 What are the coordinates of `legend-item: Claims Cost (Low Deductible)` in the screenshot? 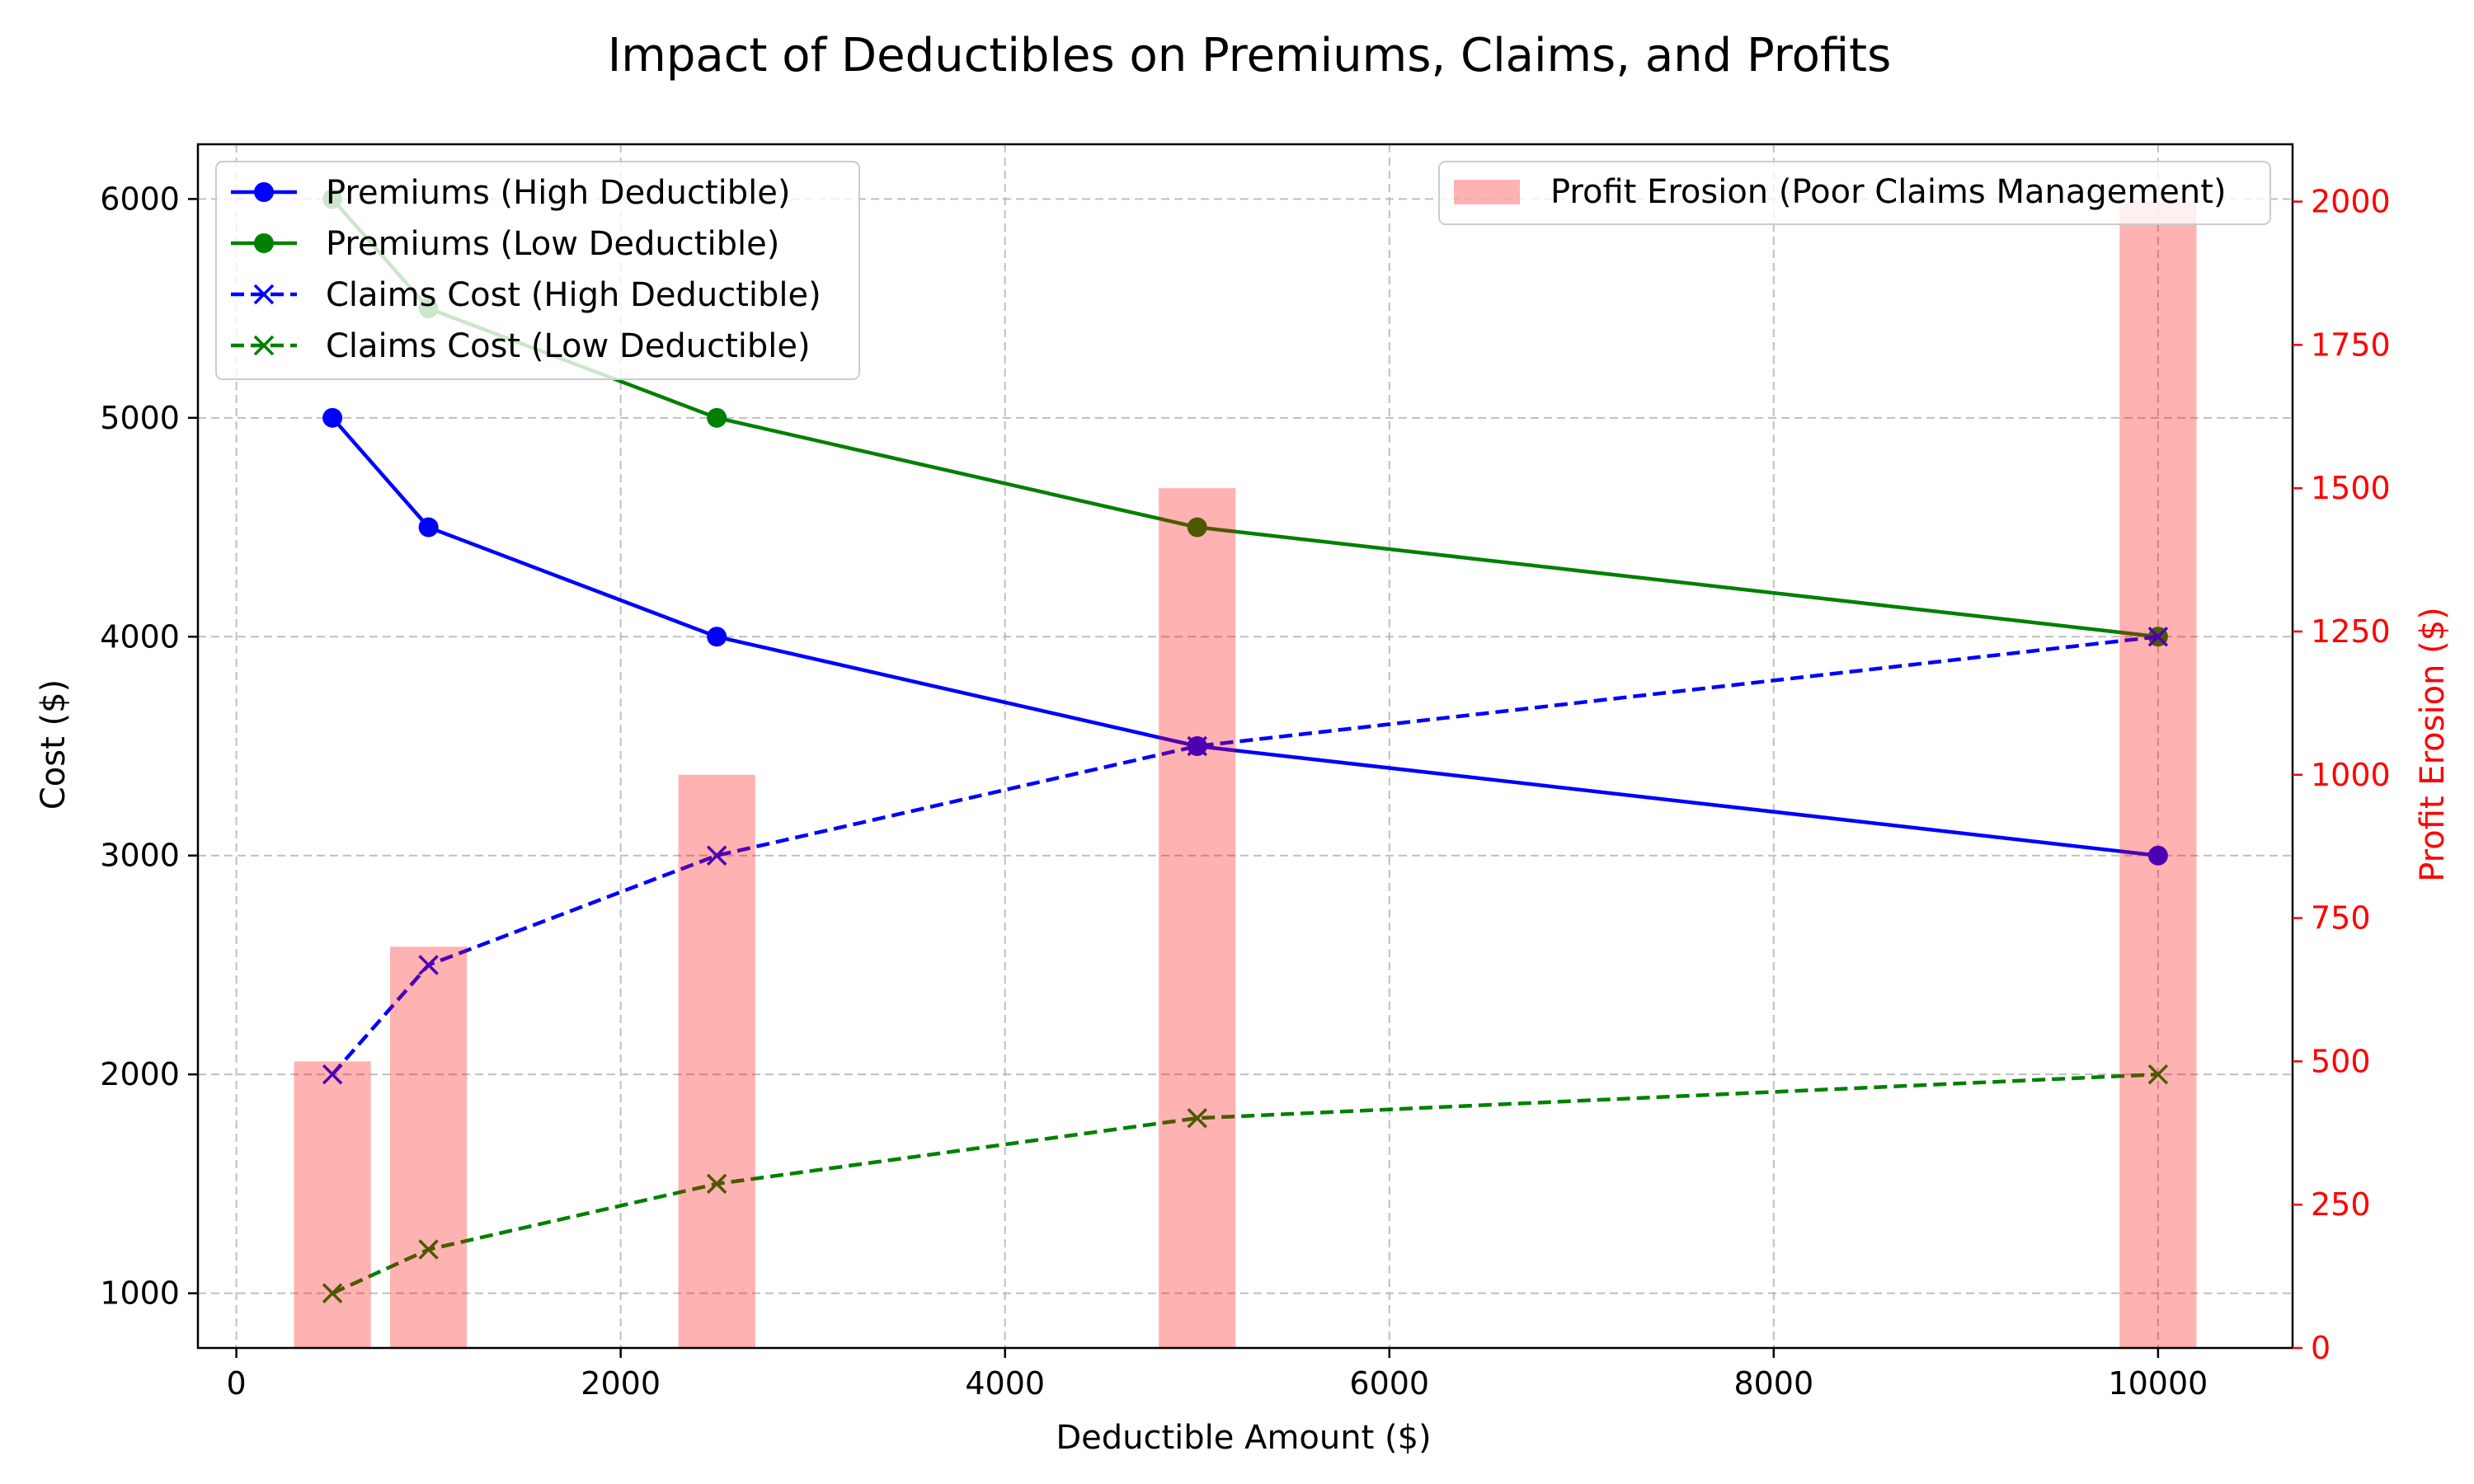 It's located at (521, 346).